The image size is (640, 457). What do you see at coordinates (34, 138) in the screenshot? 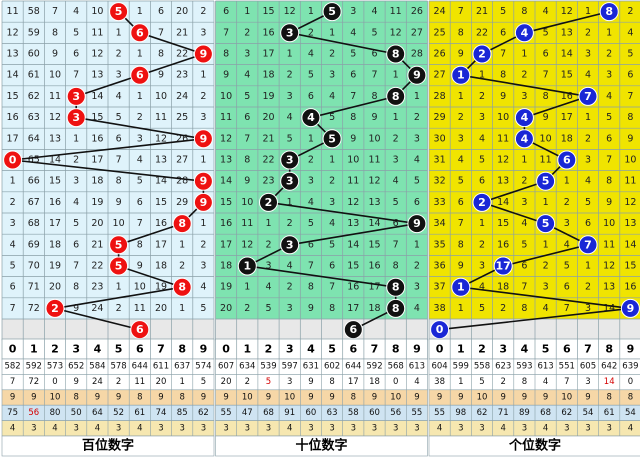
I see `cell-value: 64` at bounding box center [34, 138].